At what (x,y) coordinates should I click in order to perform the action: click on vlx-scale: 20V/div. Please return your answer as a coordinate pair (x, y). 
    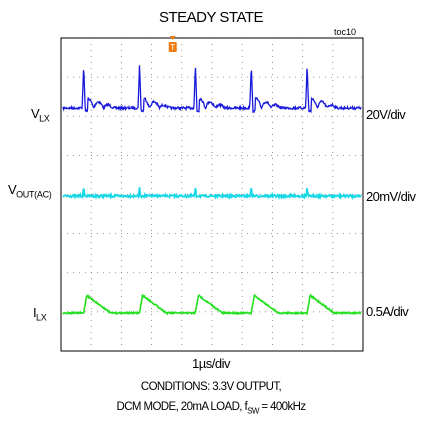
    Looking at the image, I should click on (386, 114).